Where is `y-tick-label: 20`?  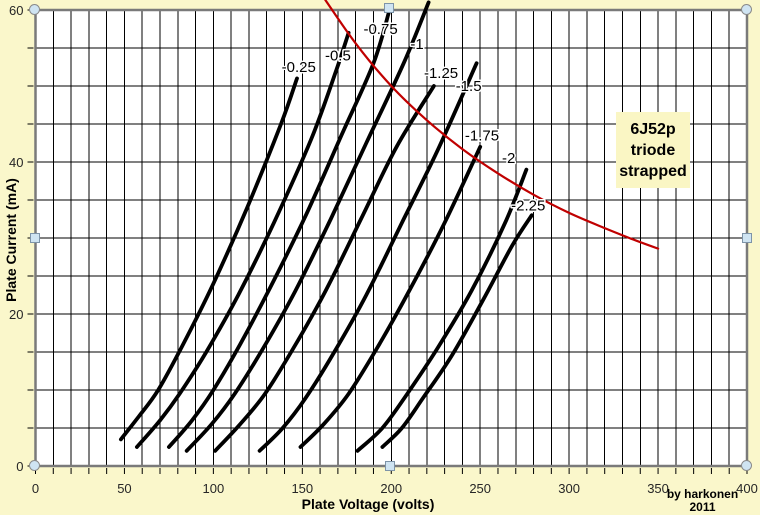
y-tick-label: 20 is located at coordinates (16, 314).